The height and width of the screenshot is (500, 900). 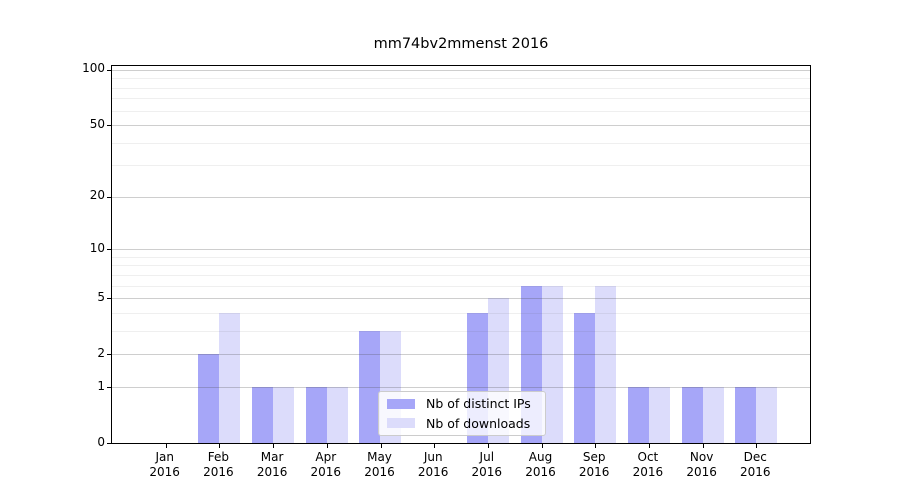 I want to click on bar-distinct-ips-nov, so click(x=692, y=414).